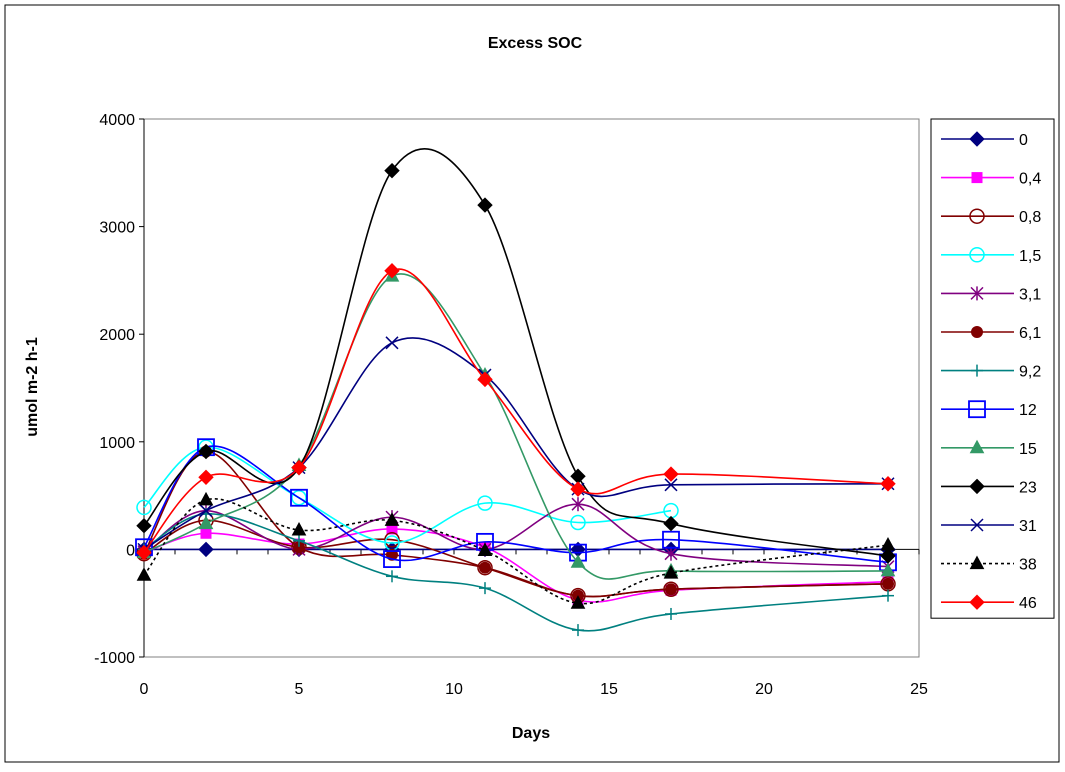  I want to click on legend-item: 31, so click(989, 526).